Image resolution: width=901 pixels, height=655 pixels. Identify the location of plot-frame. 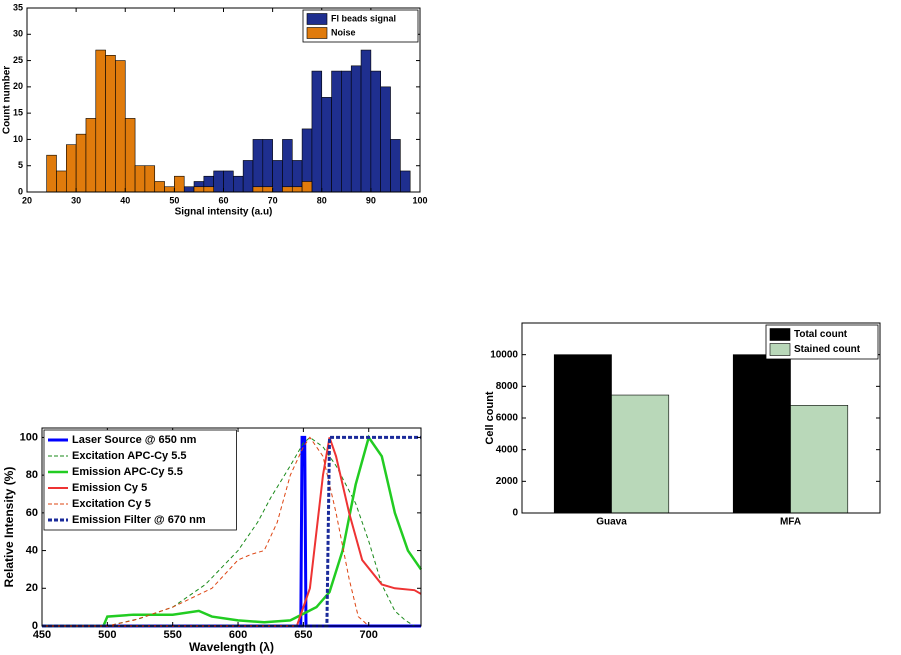
(231, 527).